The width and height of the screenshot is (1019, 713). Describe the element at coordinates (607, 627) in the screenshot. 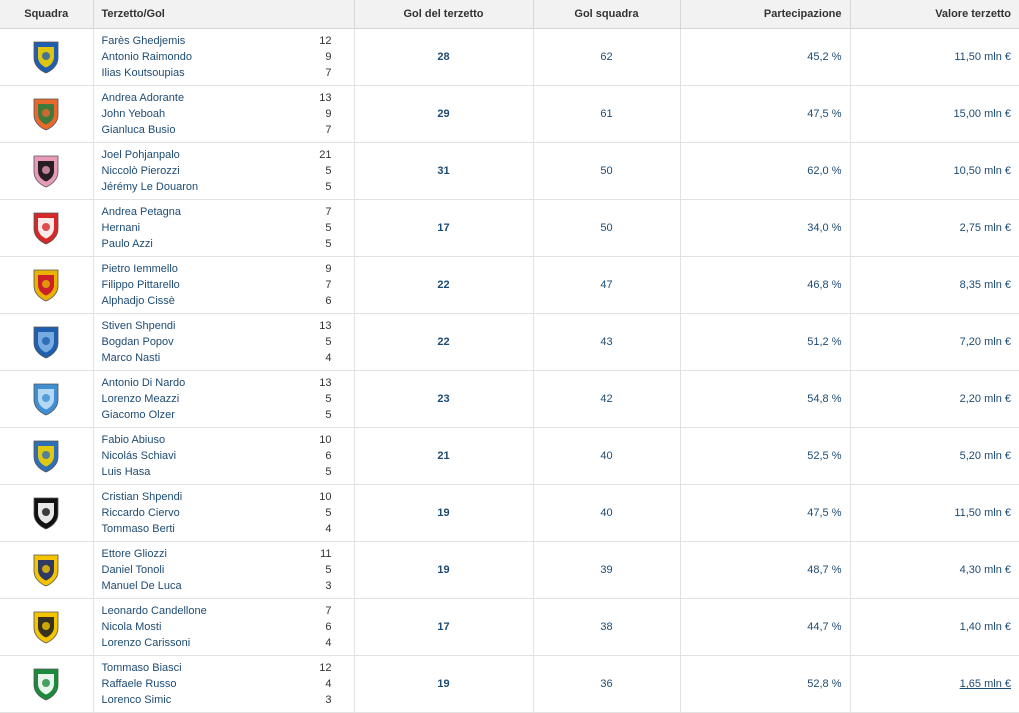

I see `team-goals-value: 38` at that location.